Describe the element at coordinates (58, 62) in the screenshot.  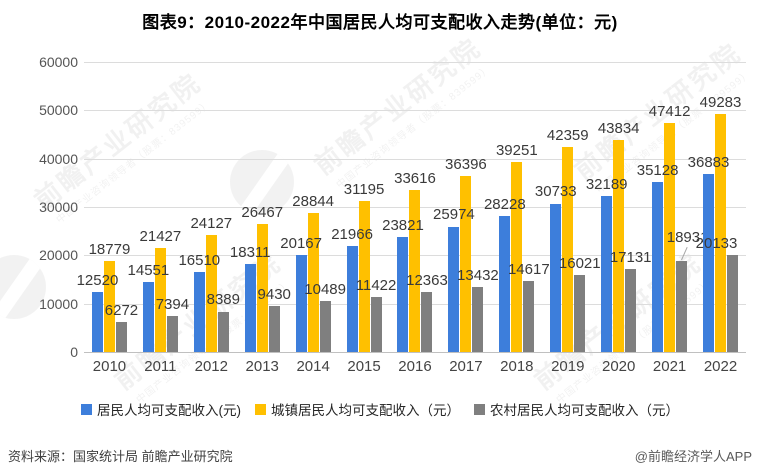
I see `y-axis-tick-label: 60000` at that location.